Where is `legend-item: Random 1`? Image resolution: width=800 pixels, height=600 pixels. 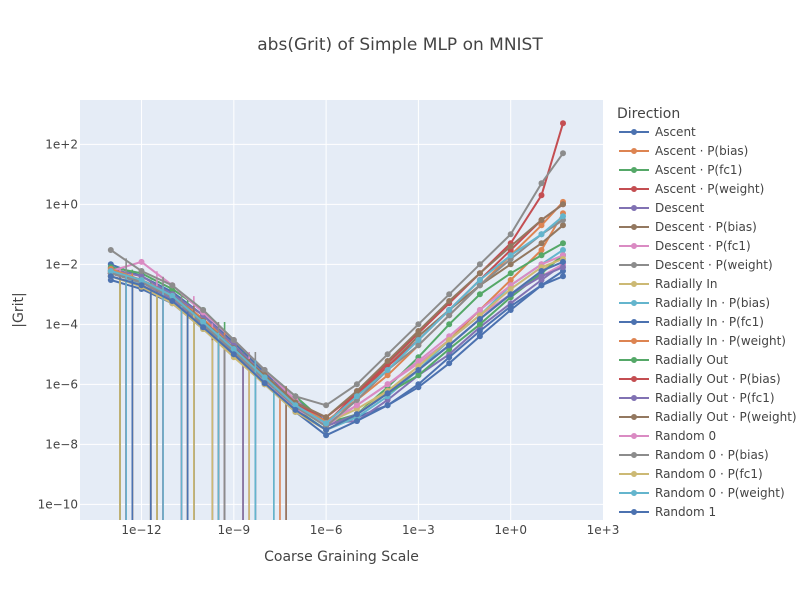
legend-item: Random 1 is located at coordinates (667, 512).